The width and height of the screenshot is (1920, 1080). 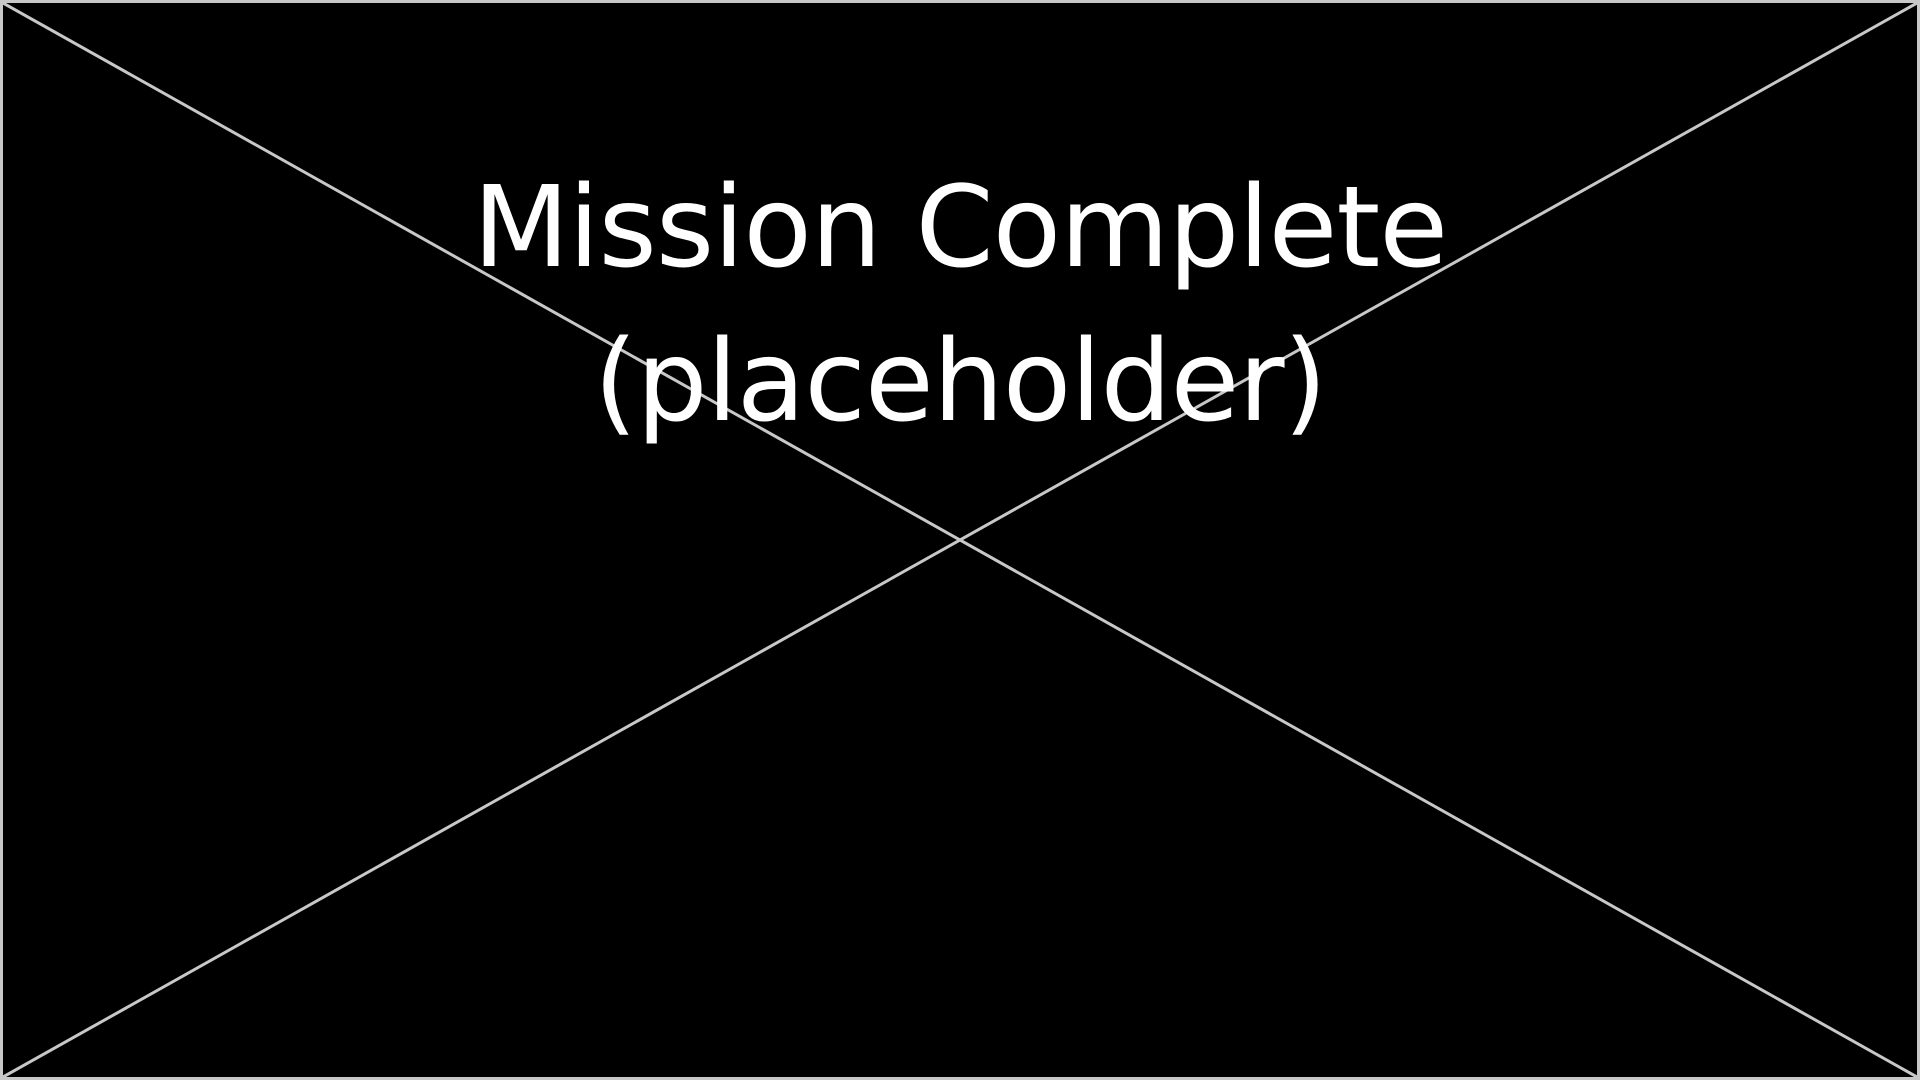 I want to click on title-line-1: Mission Complete, so click(x=960, y=228).